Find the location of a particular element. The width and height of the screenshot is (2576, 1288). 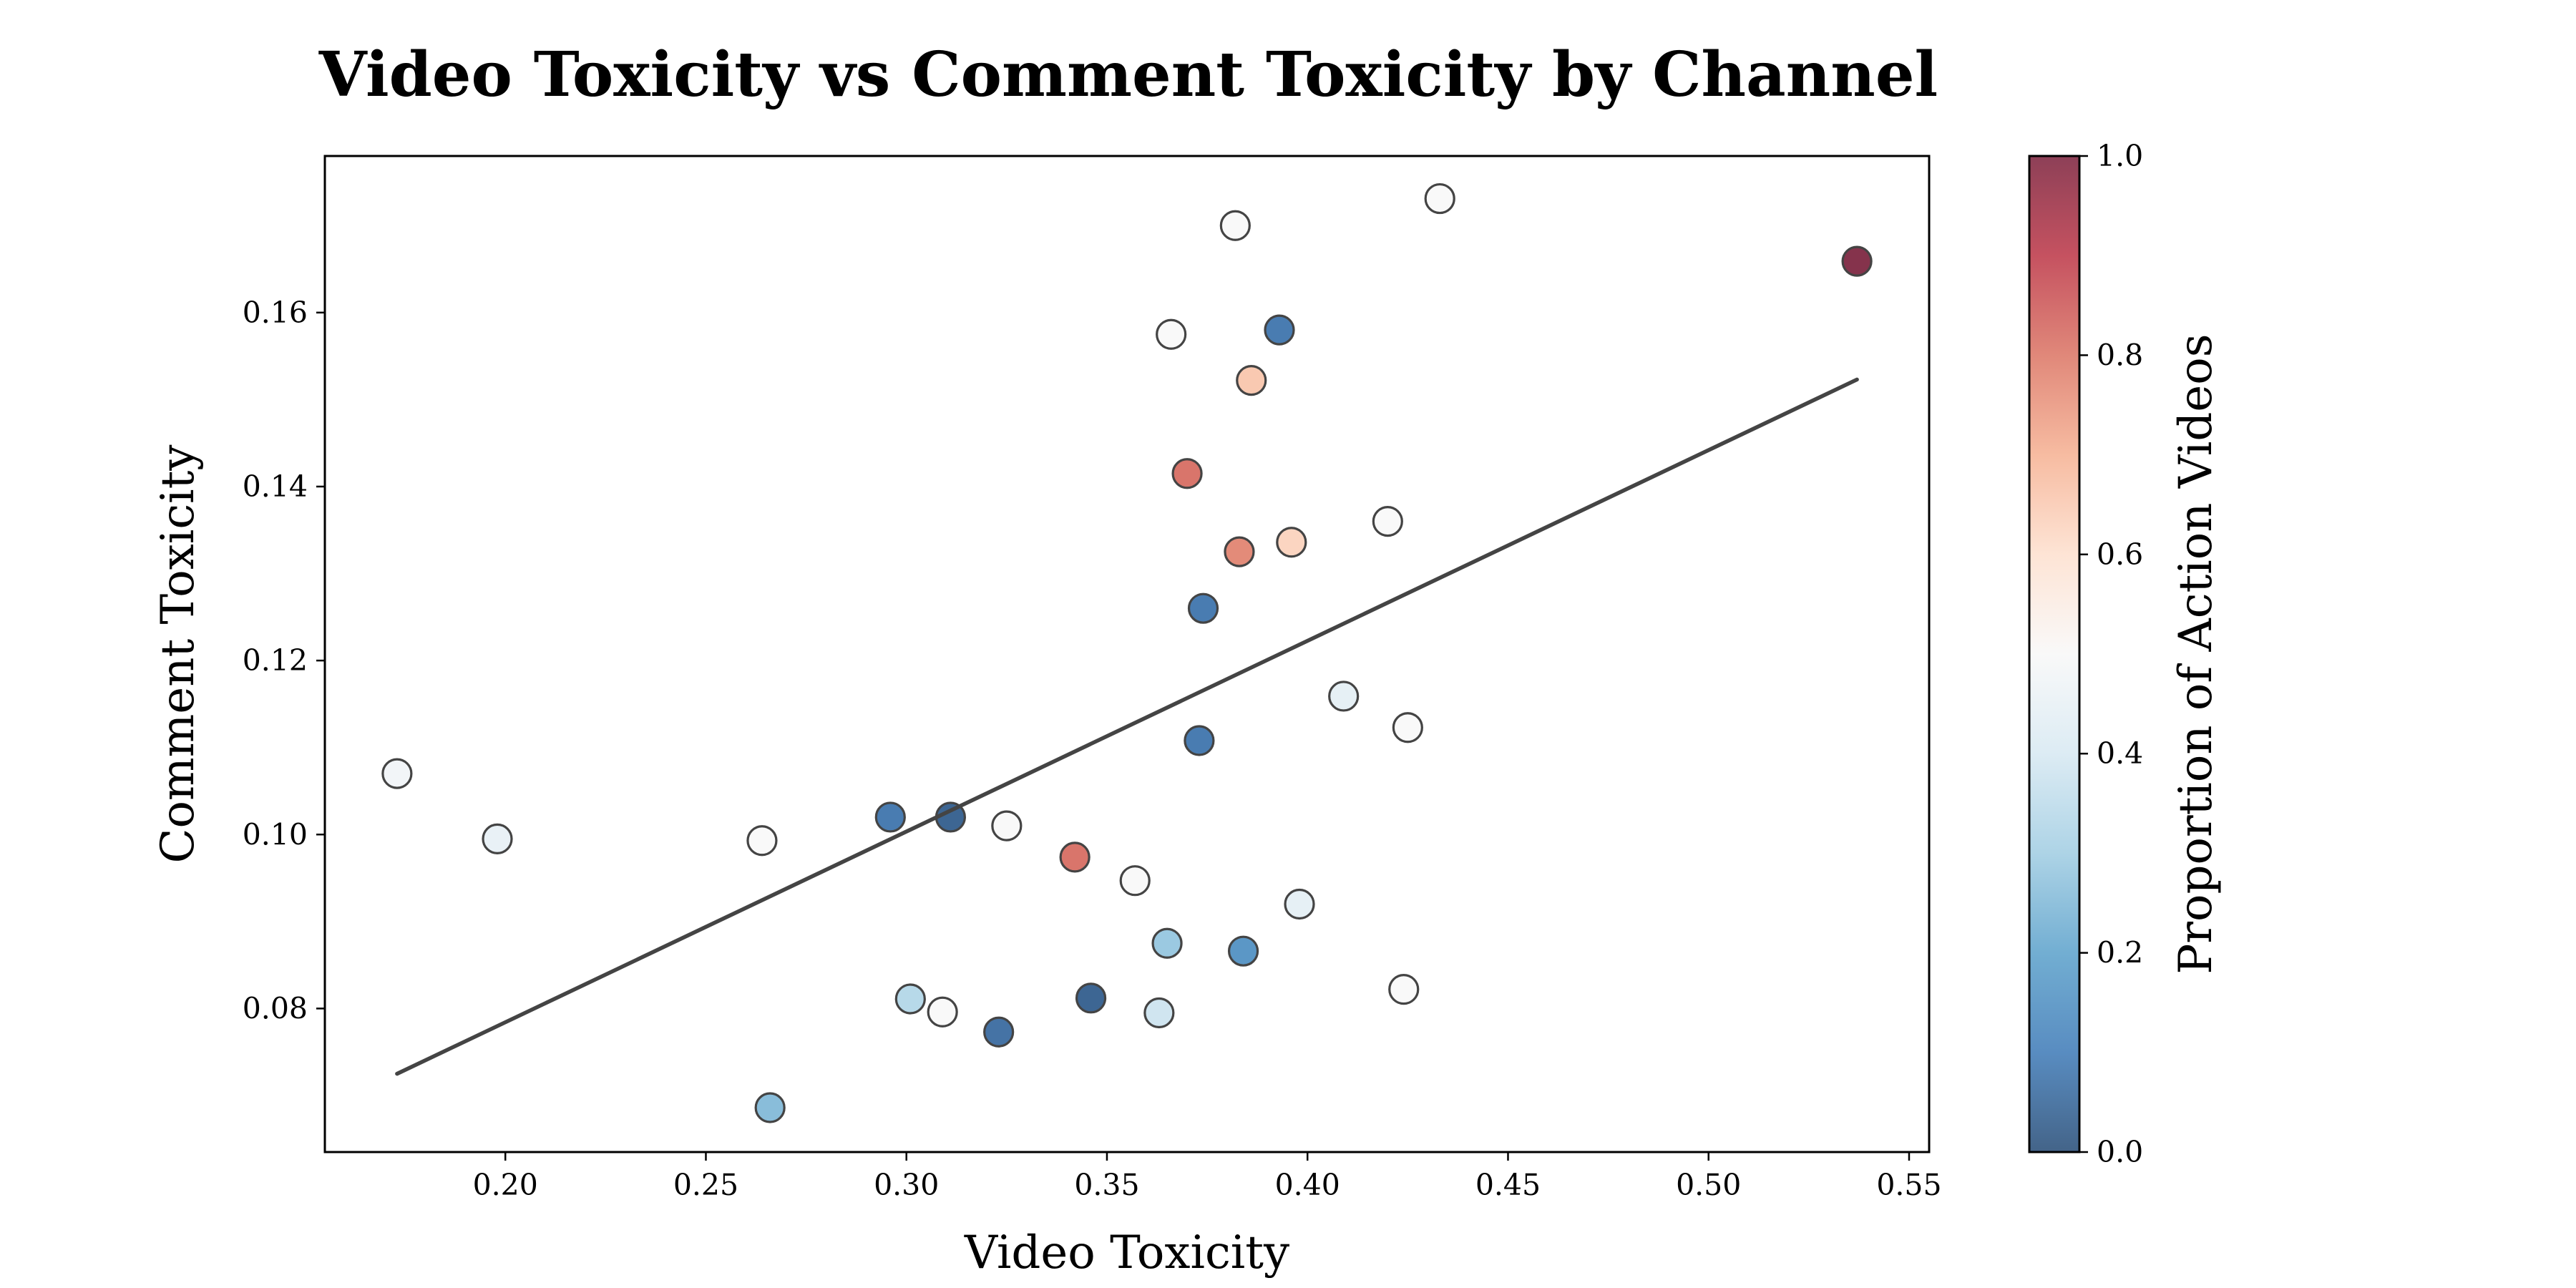

y-tick-label: 0.12 is located at coordinates (275, 660).